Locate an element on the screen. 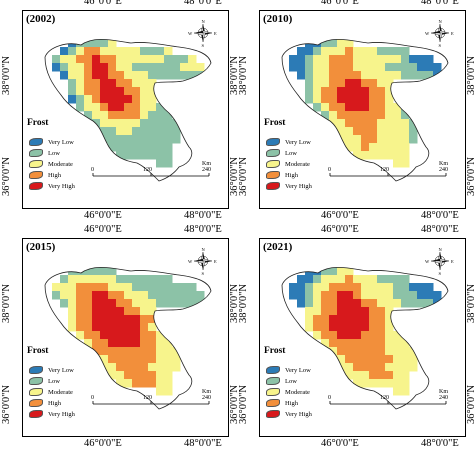 The image size is (474, 455). scale-tick-label: 120 is located at coordinates (384, 170).